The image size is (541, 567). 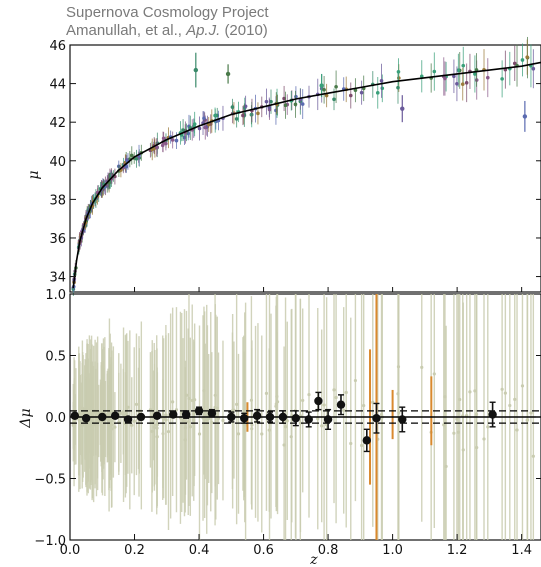 I want to click on x-tick-label: 1.4, so click(x=521, y=550).